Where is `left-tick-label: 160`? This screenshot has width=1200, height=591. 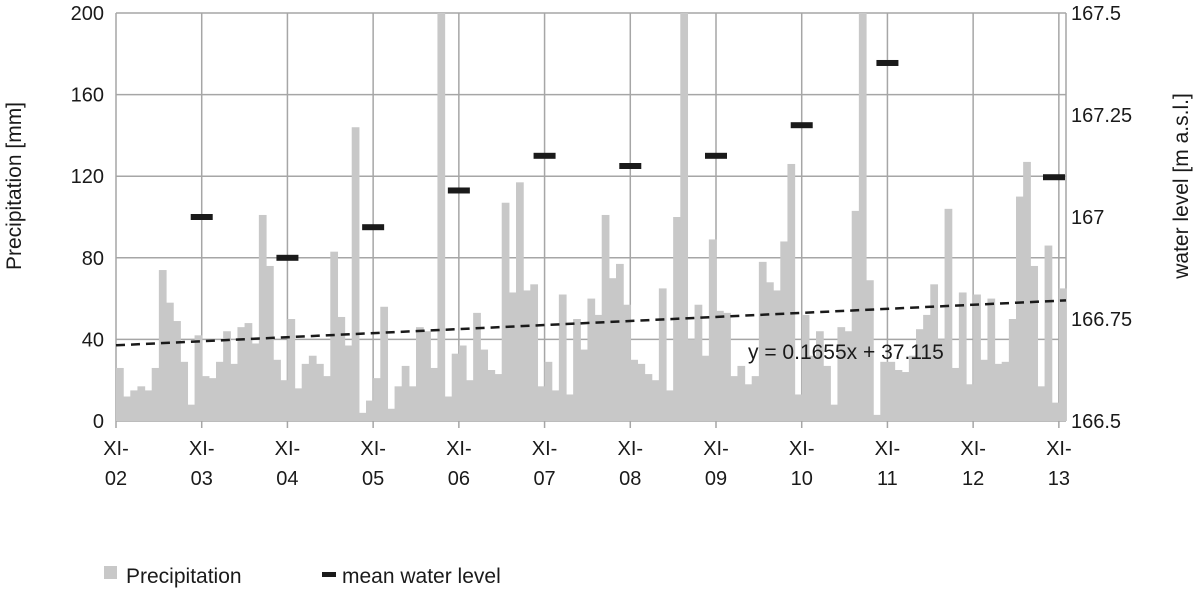
left-tick-label: 160 is located at coordinates (87, 96).